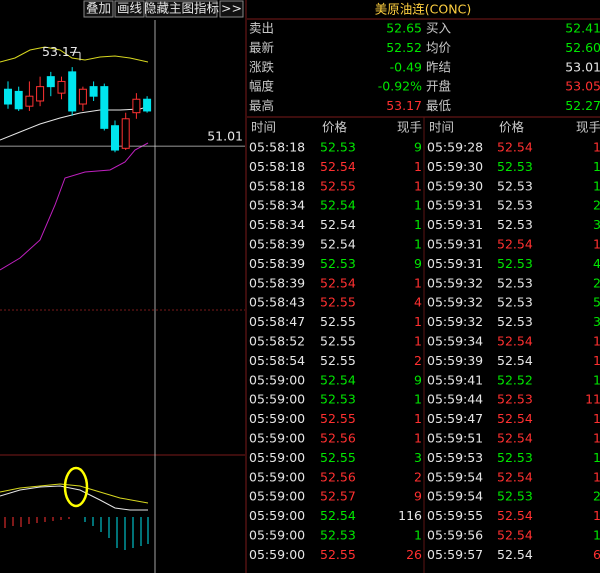 Image resolution: width=600 pixels, height=573 pixels. Describe the element at coordinates (410, 515) in the screenshot. I see `tick-volume: 116` at that location.